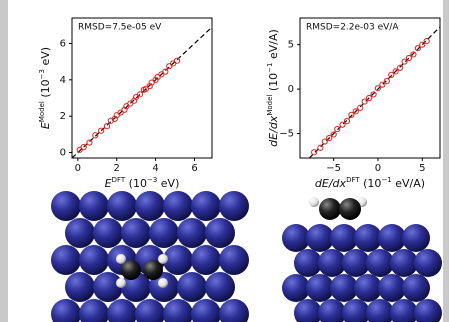  What do you see at coordinates (120, 28) in the screenshot?
I see `annotation: RMSD=7.5e-05 eV` at bounding box center [120, 28].